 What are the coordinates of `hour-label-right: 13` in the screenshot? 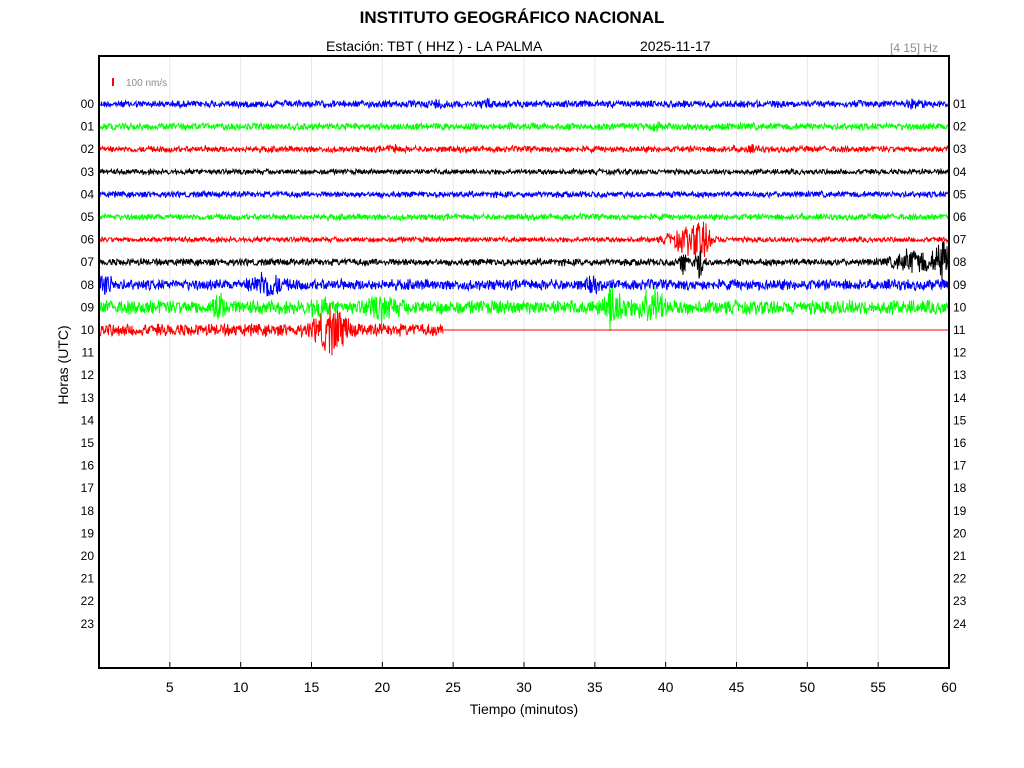 It's located at (960, 375).